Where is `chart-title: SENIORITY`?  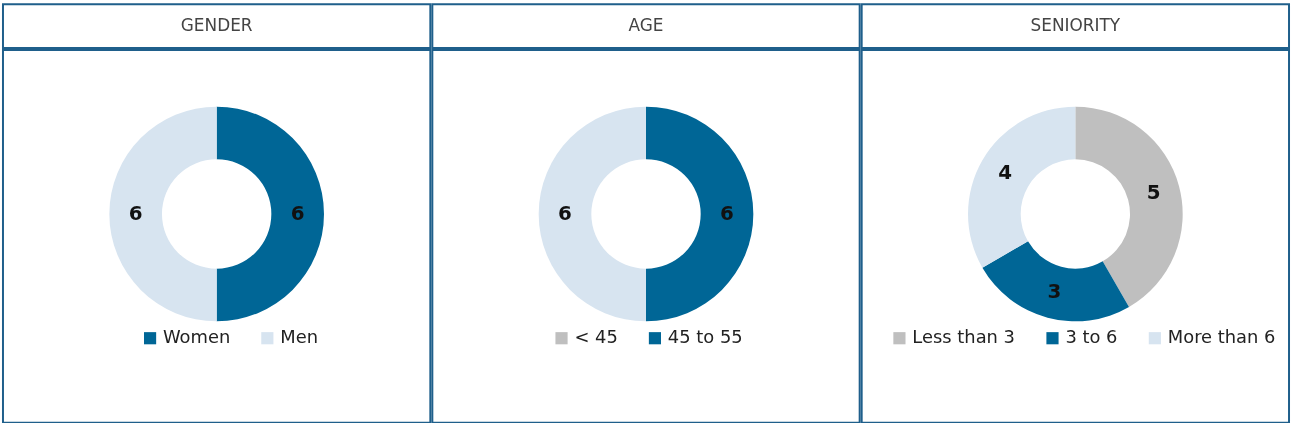 chart-title: SENIORITY is located at coordinates (1075, 25).